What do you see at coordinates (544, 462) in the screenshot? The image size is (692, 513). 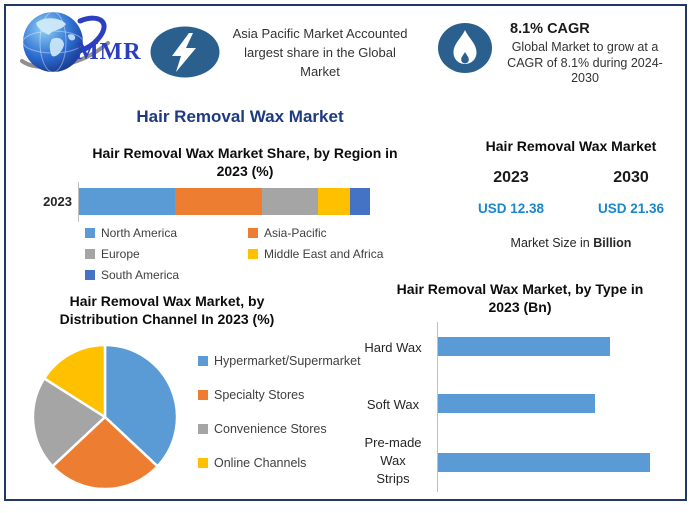 I see `type-bar-premade-wax-strips` at bounding box center [544, 462].